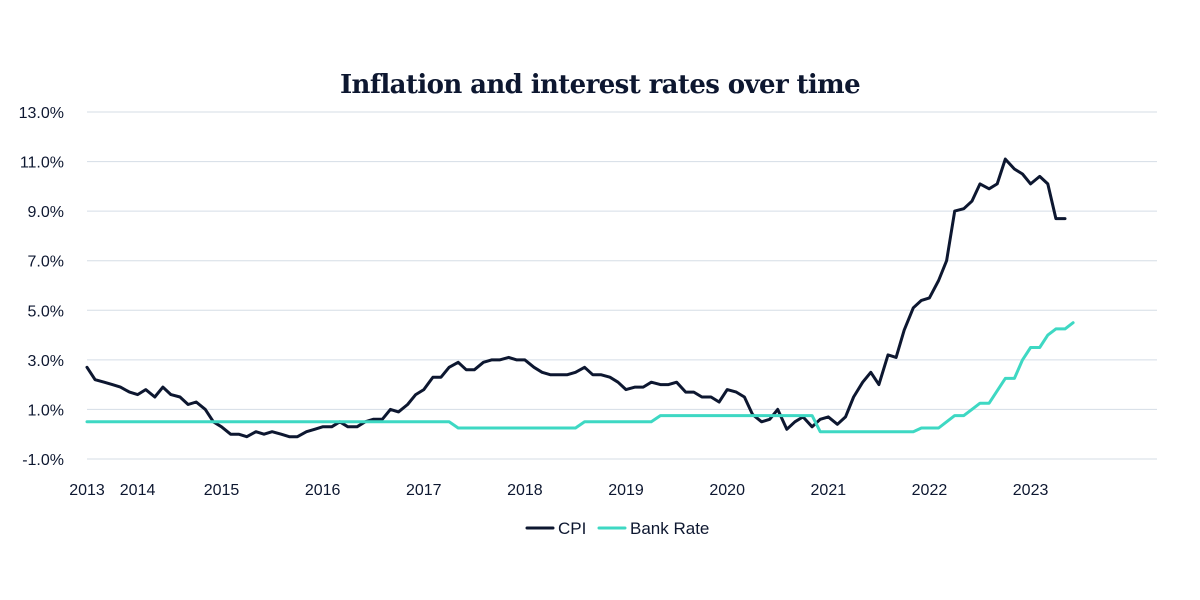 This screenshot has width=1200, height=600. Describe the element at coordinates (41, 113) in the screenshot. I see `y-tick-label: 13.0%` at that location.